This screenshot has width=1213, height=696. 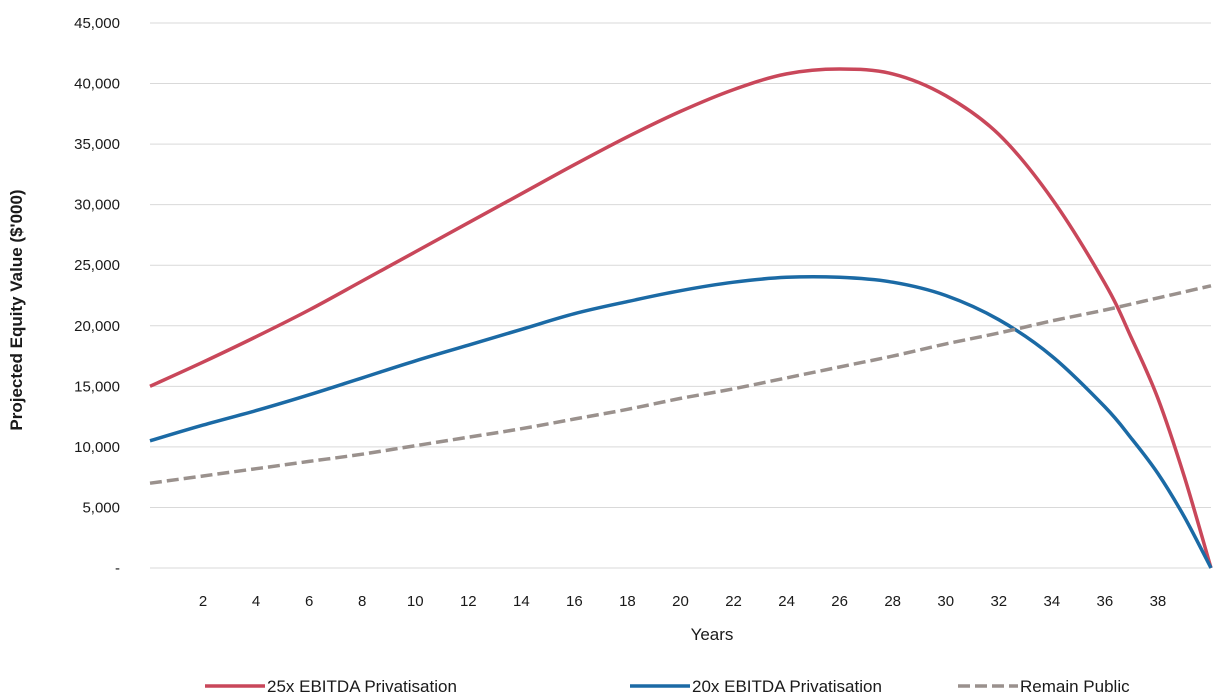 I want to click on x-tick-label: 10, so click(x=415, y=601).